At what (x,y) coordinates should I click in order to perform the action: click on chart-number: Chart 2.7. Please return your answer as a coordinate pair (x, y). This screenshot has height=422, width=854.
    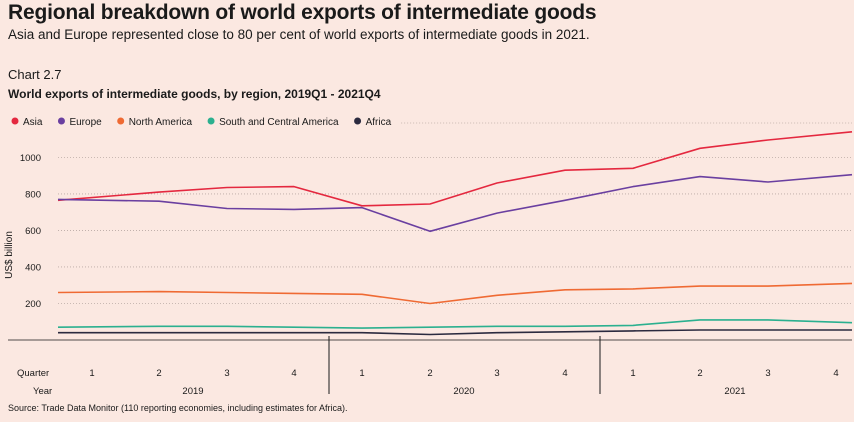
    Looking at the image, I should click on (35, 74).